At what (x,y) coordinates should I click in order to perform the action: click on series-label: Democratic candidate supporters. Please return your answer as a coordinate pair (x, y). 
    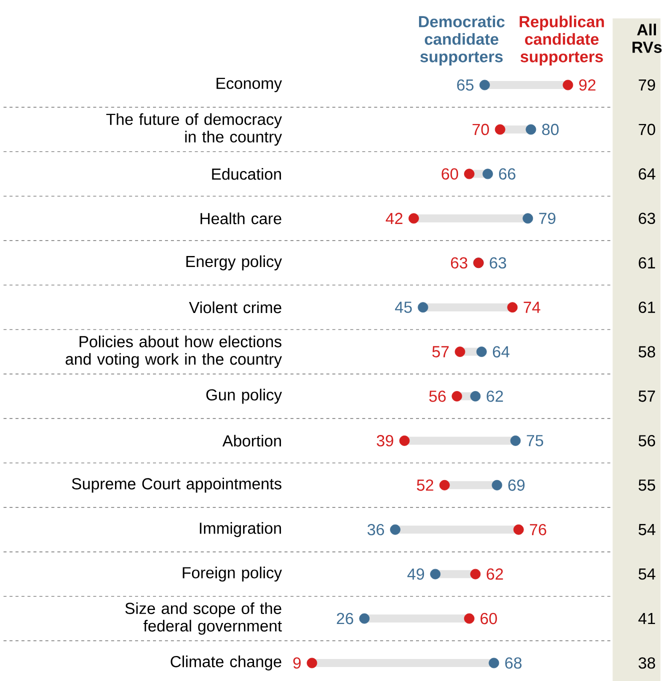
    Looking at the image, I should click on (462, 41).